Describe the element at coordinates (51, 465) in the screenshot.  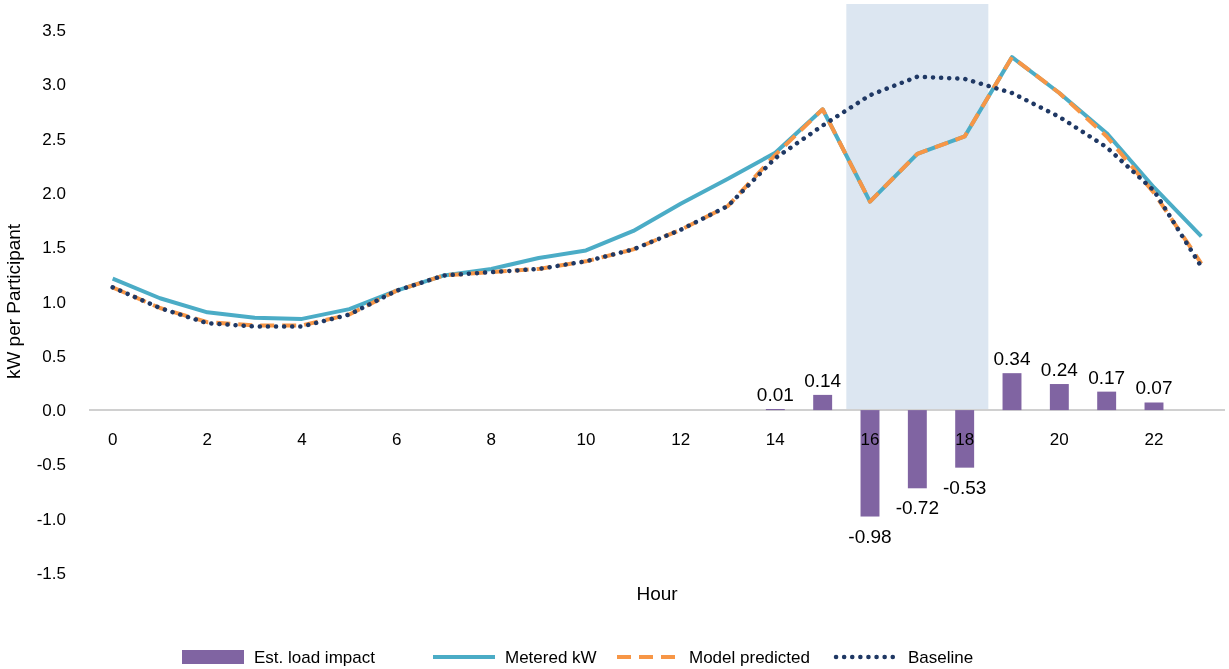
I see `y-tick-label: -0.5` at that location.